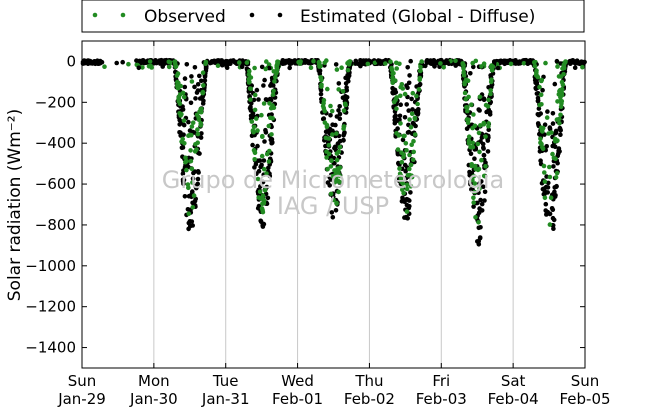  Describe the element at coordinates (584, 399) in the screenshot. I see `x-tick-label-date: Feb-05` at that location.